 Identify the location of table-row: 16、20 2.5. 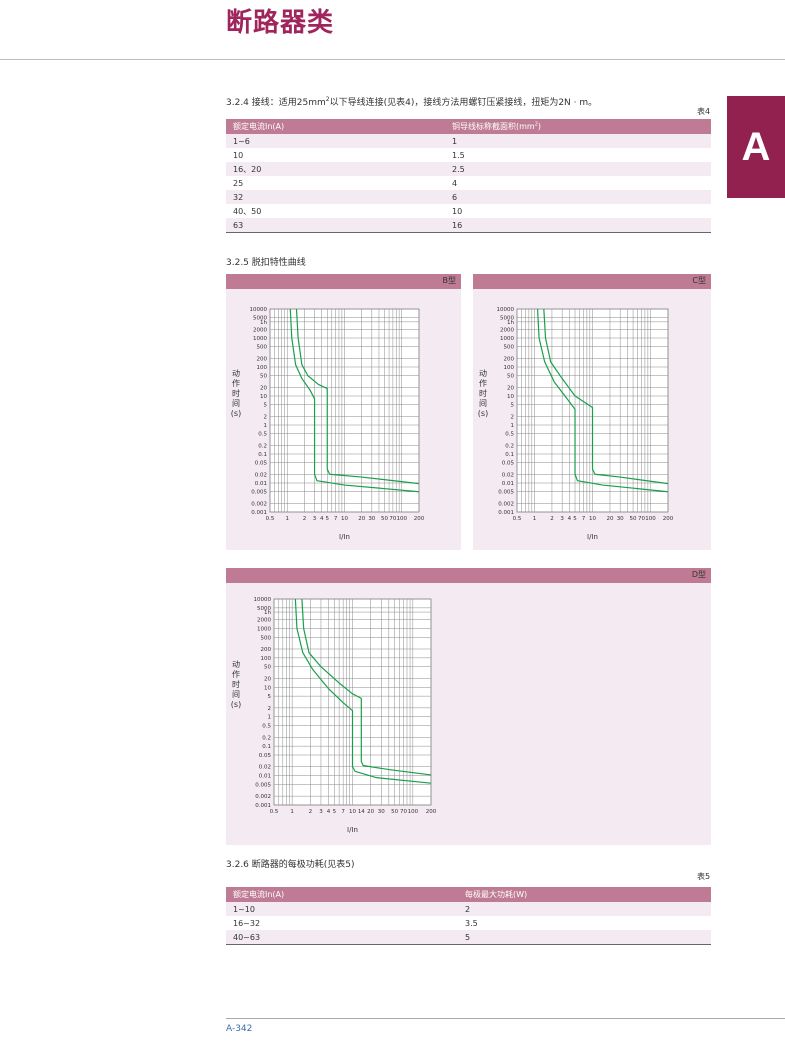
(468, 169).